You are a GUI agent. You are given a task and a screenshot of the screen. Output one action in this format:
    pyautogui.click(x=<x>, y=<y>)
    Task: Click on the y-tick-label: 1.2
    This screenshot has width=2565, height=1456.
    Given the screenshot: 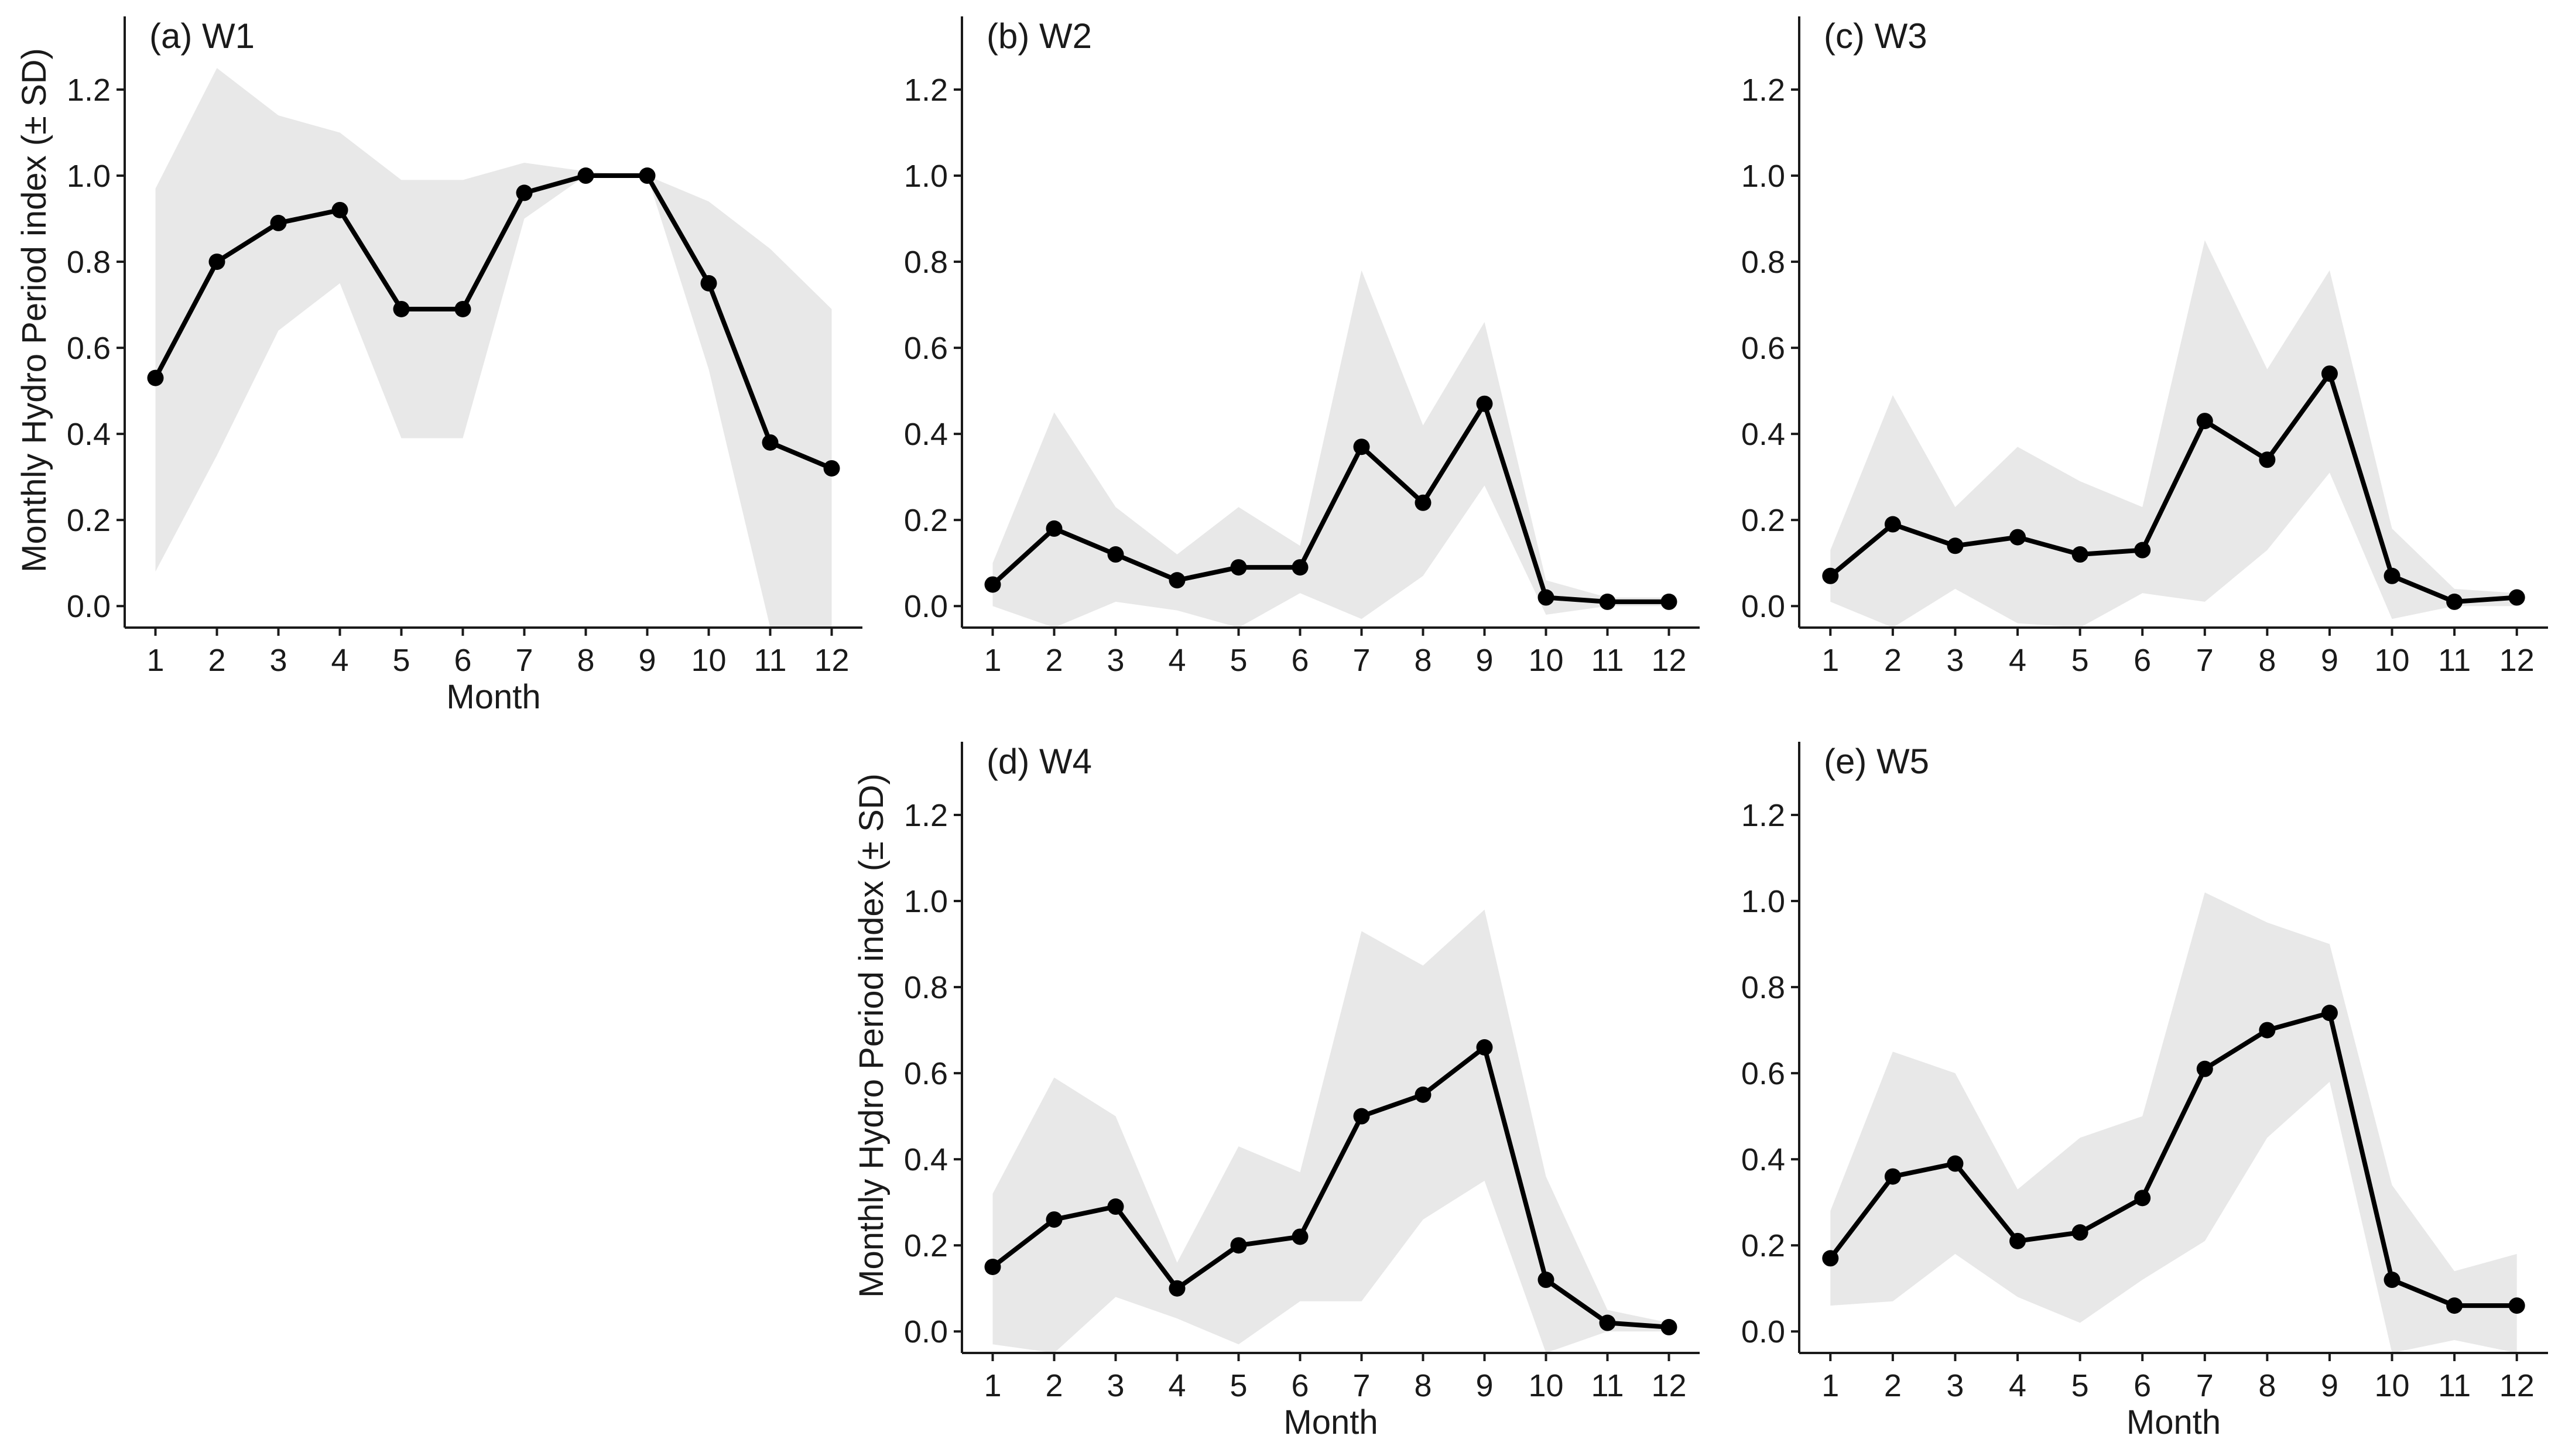 What is the action you would take?
    pyautogui.click(x=926, y=815)
    